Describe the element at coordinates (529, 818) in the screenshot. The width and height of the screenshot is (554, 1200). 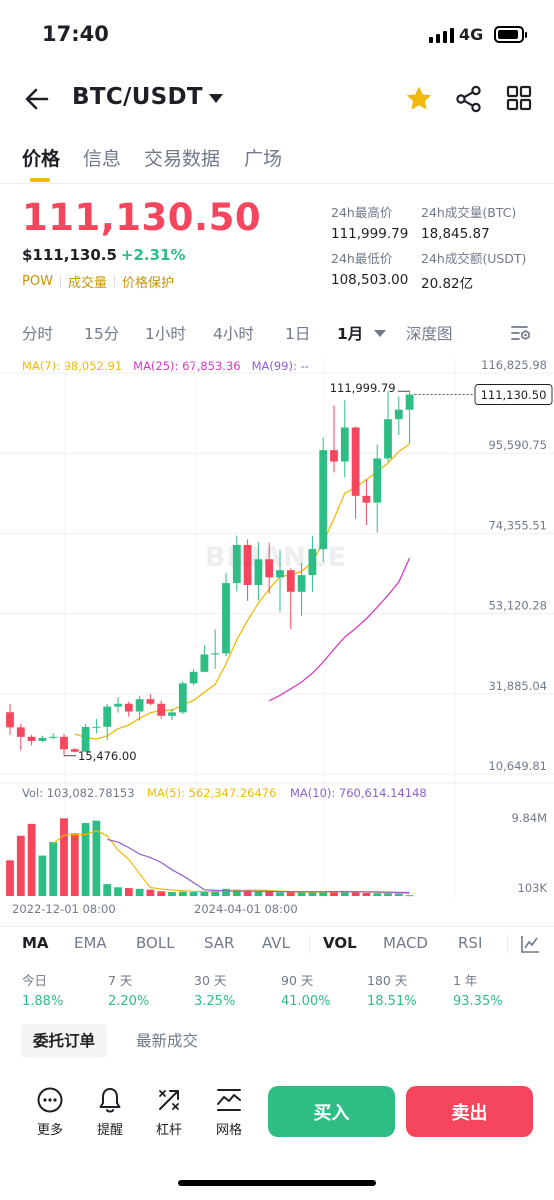
I see `volume-axis-label: 9.84M` at that location.